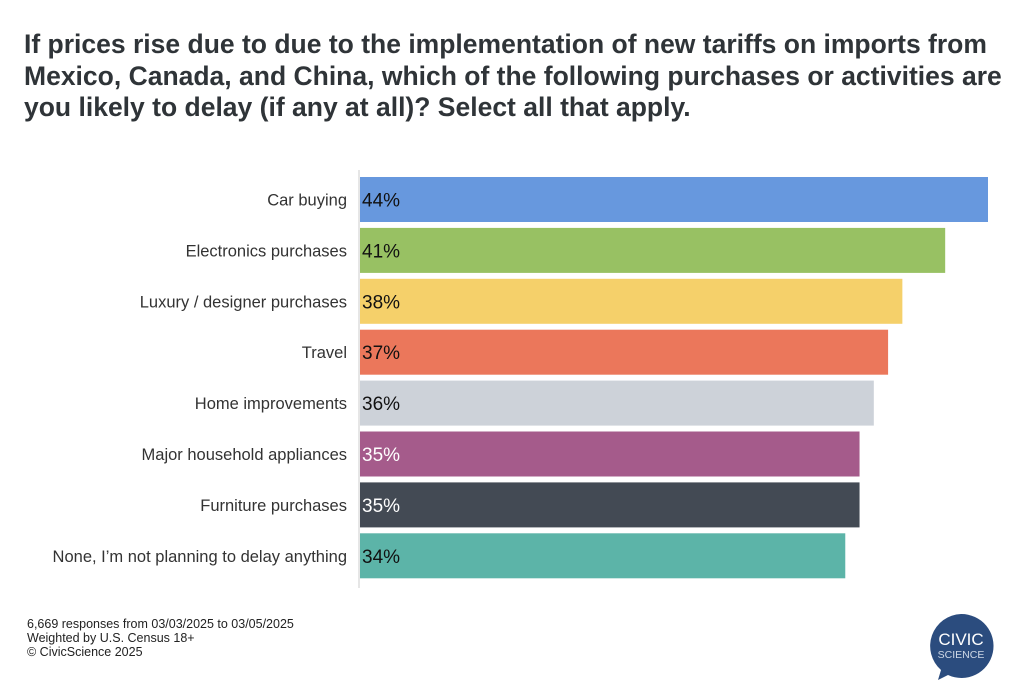 The image size is (1024, 690). I want to click on svg-text: SCIENCE, so click(961, 655).